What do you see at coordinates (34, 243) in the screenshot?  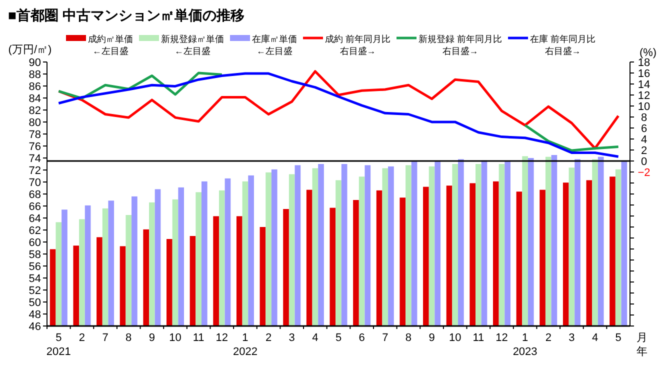 I see `y-tick-label: 60` at bounding box center [34, 243].